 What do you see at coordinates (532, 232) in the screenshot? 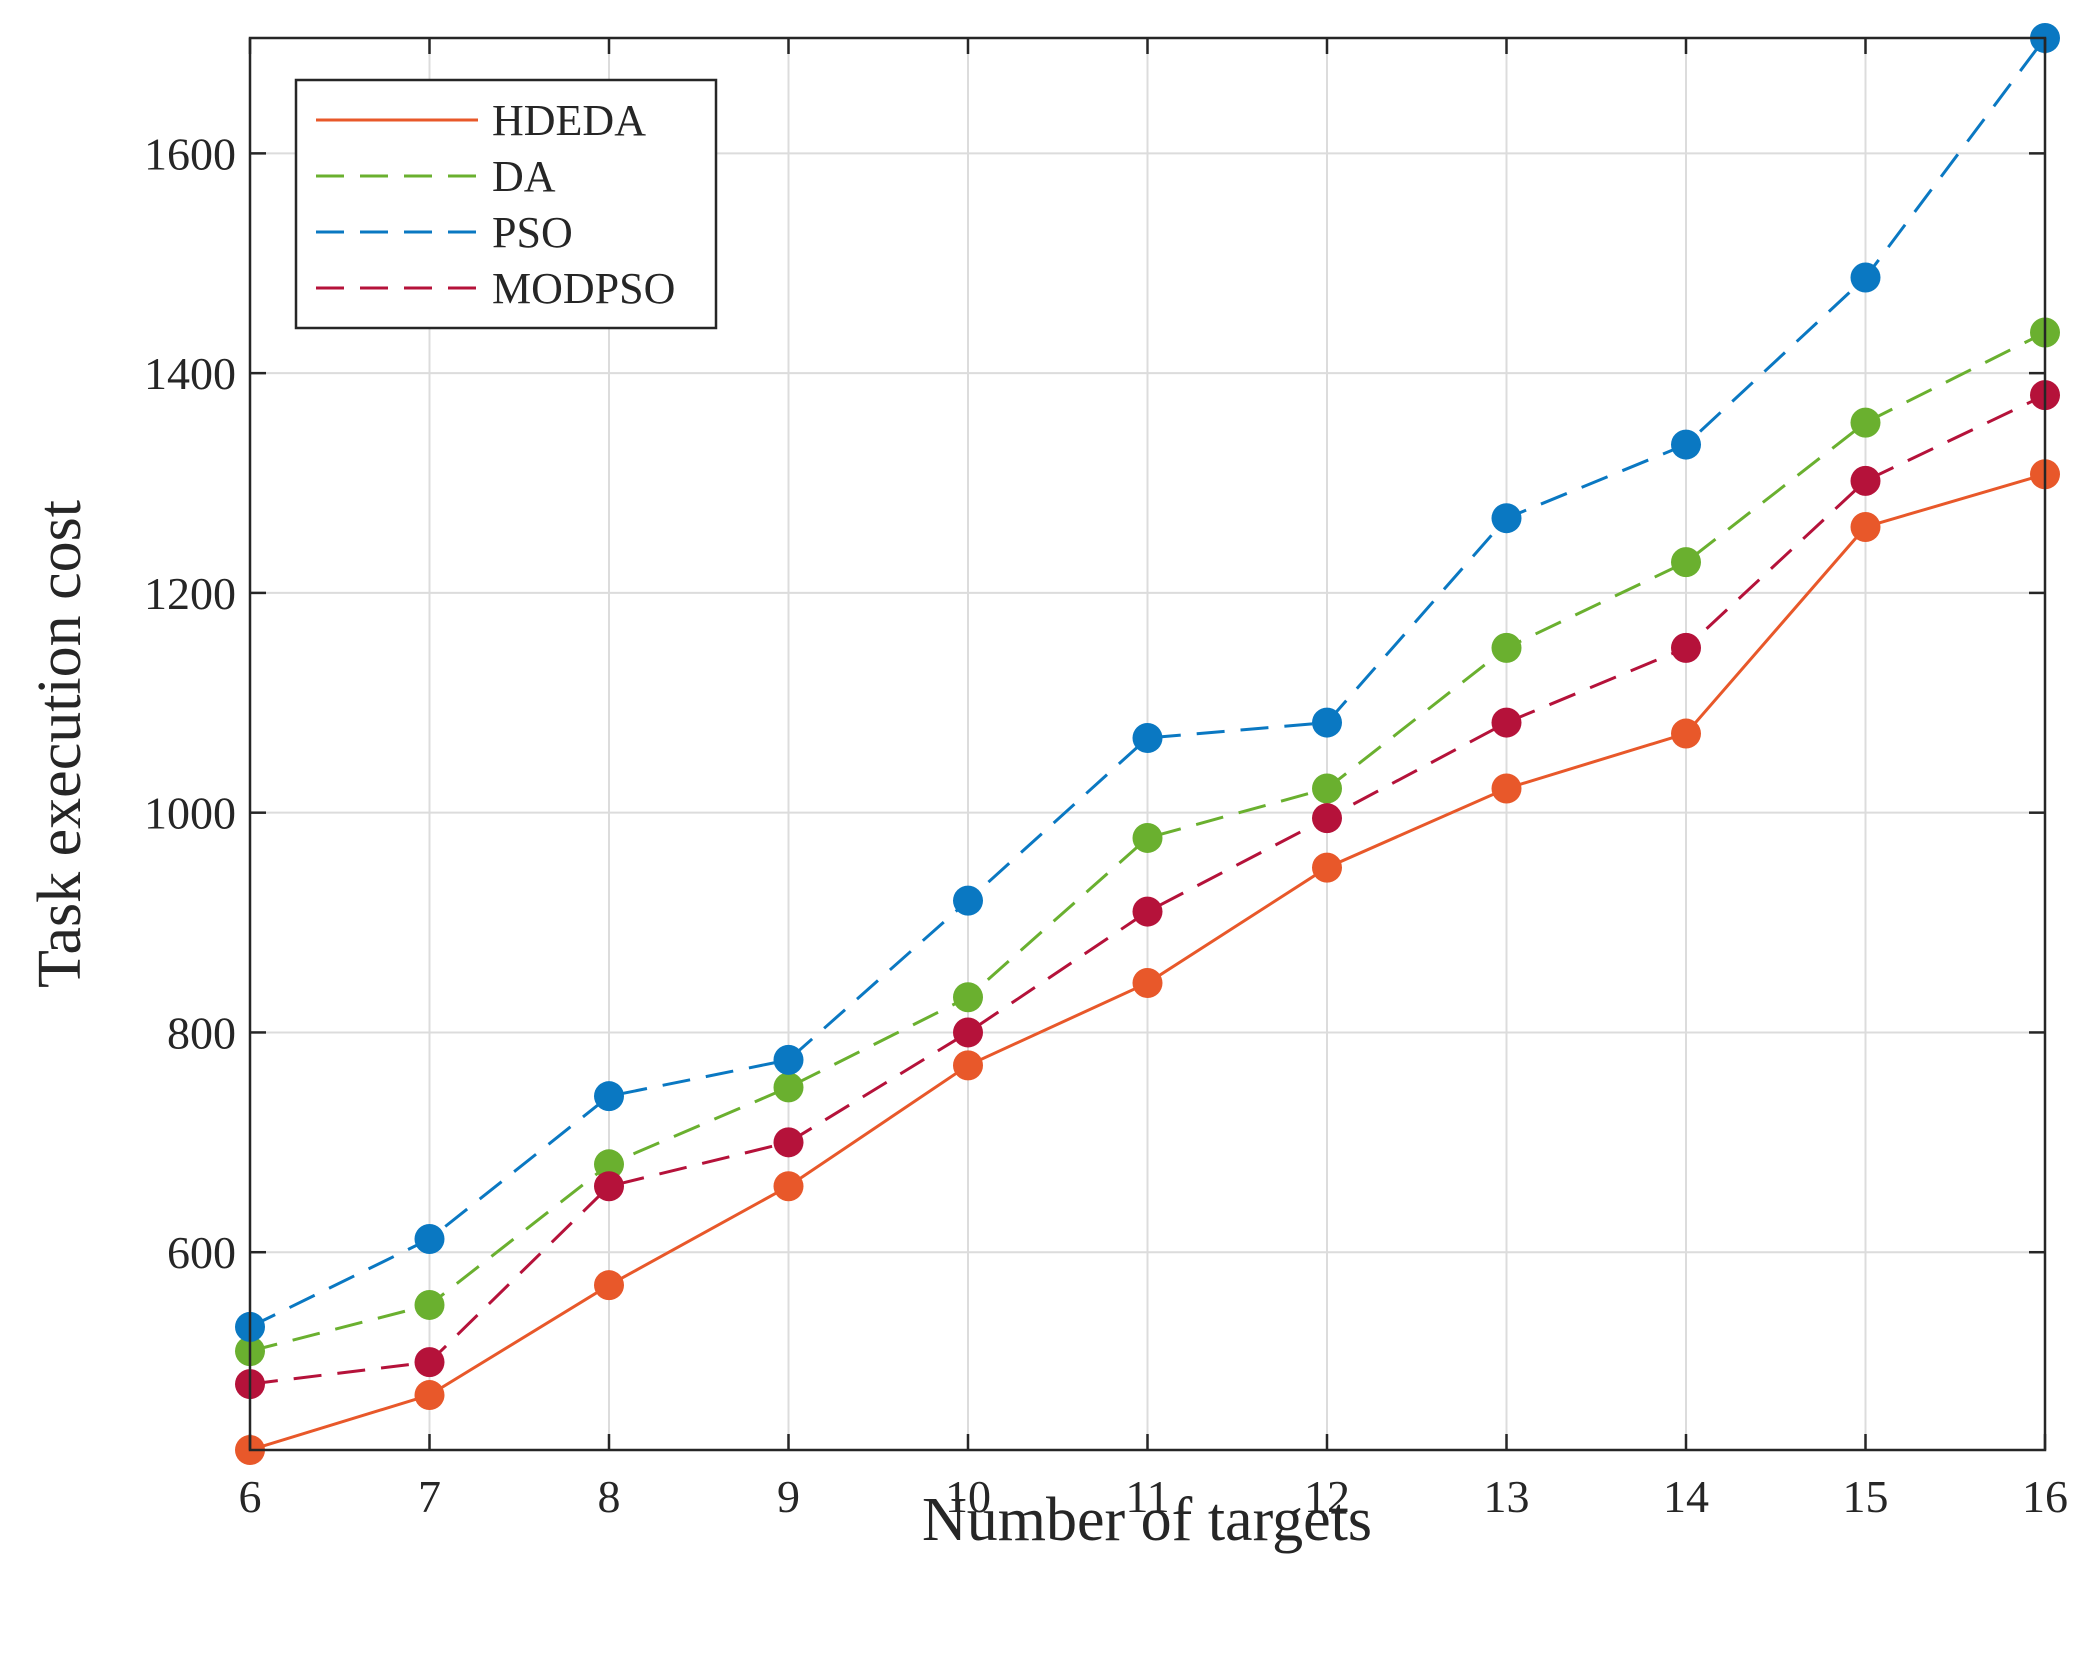
I see `legend-label: PSO` at bounding box center [532, 232].